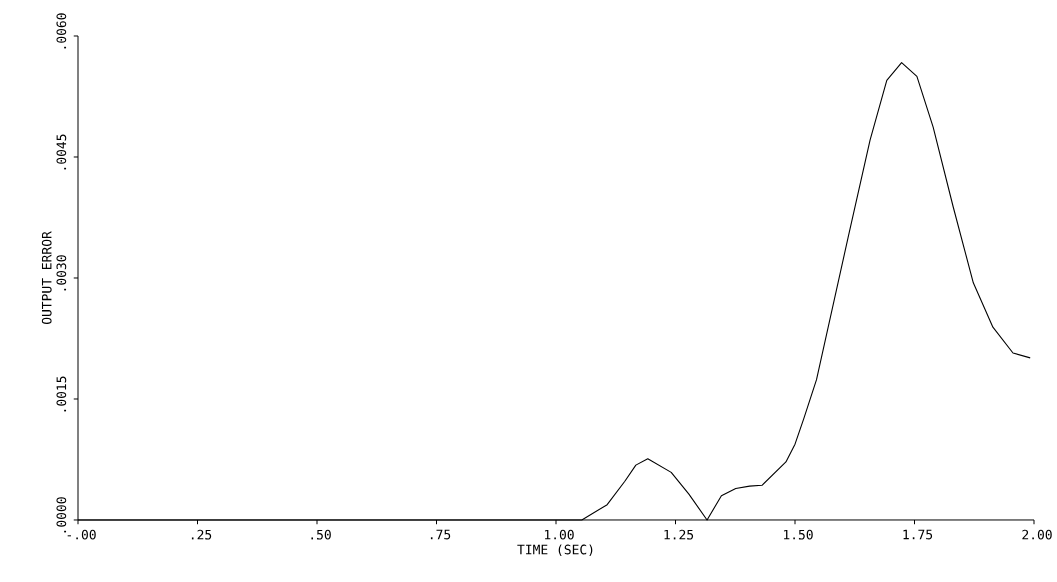 The height and width of the screenshot is (582, 1057). Describe the element at coordinates (798, 534) in the screenshot. I see `x-tick-label: 1.50` at that location.